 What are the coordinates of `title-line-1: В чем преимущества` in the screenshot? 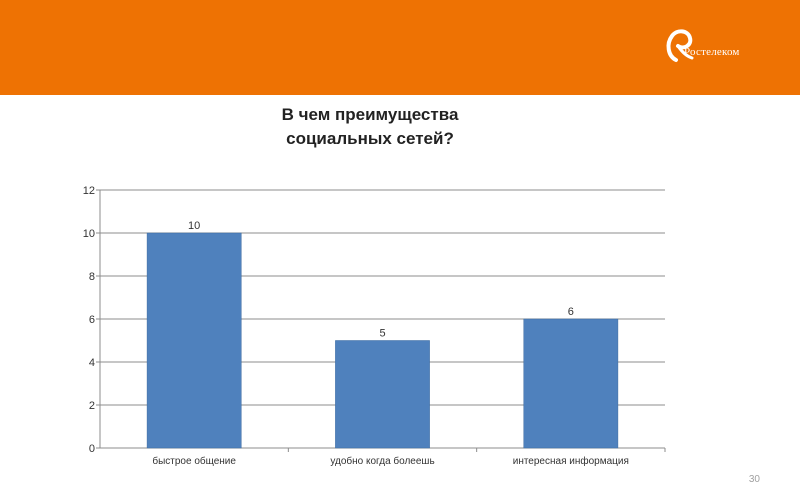 It's located at (370, 114).